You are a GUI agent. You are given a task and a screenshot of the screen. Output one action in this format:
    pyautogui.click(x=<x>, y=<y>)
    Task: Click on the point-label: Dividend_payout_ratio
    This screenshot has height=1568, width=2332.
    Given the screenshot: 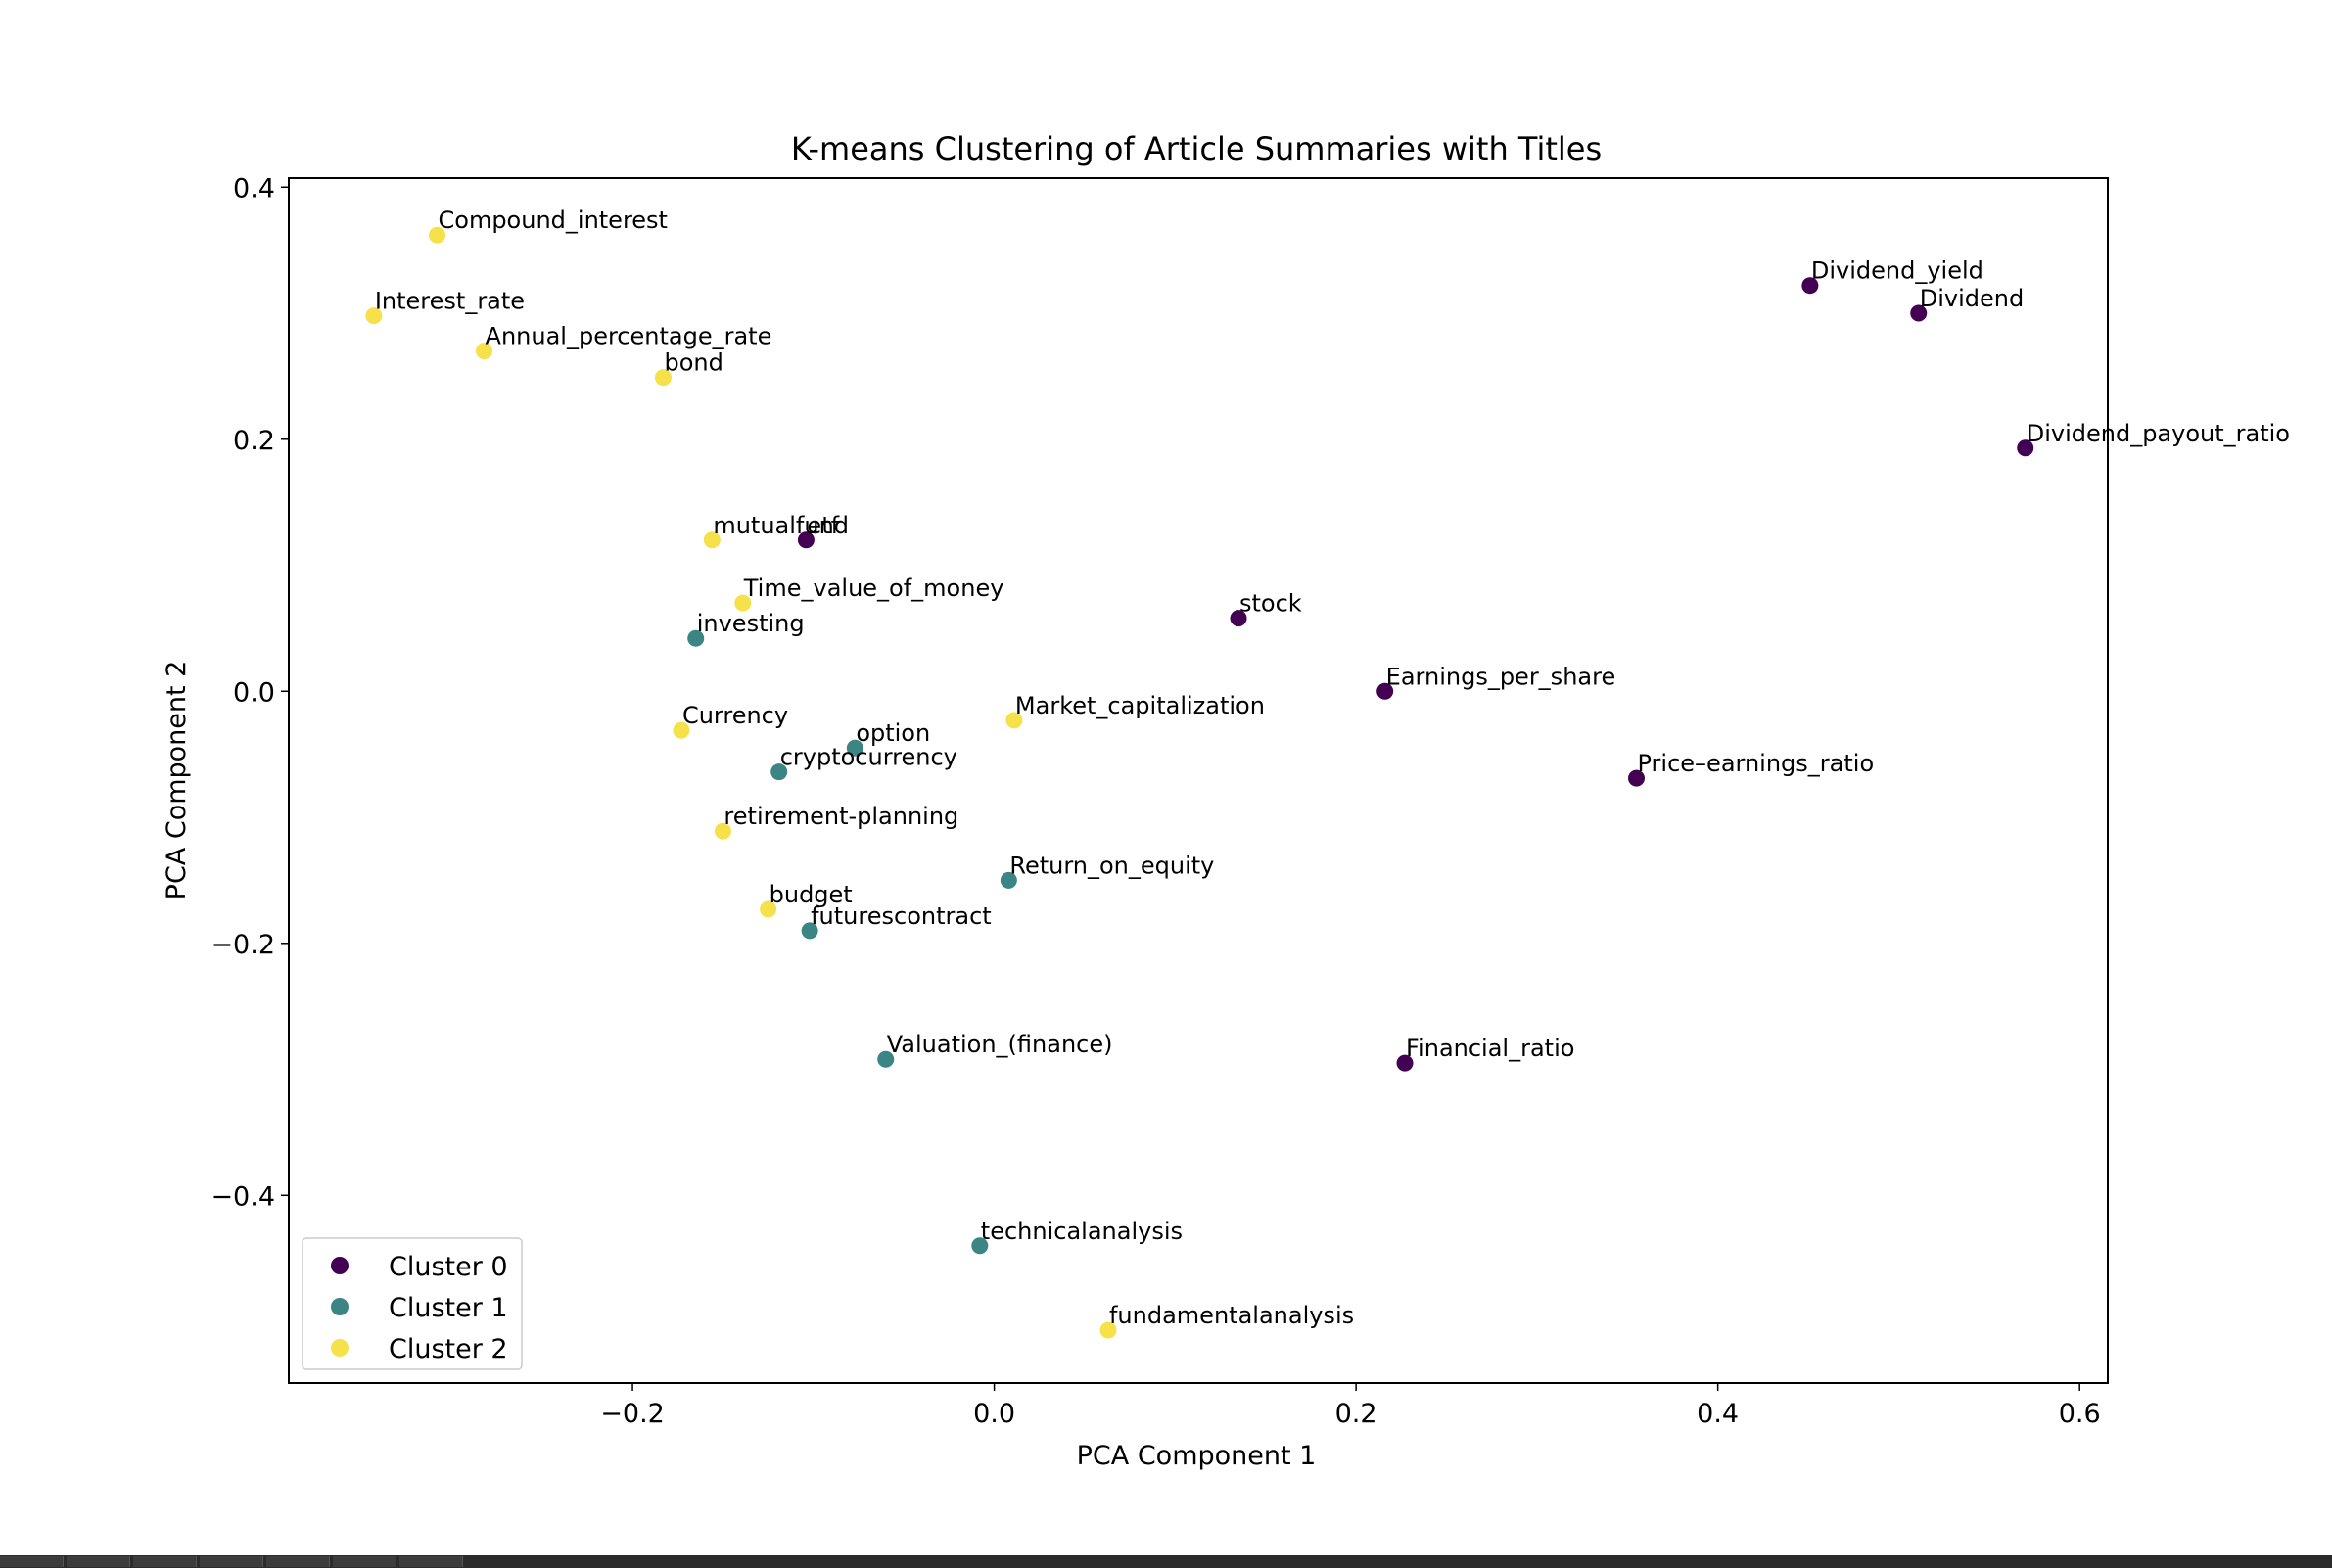 What is the action you would take?
    pyautogui.click(x=2158, y=433)
    